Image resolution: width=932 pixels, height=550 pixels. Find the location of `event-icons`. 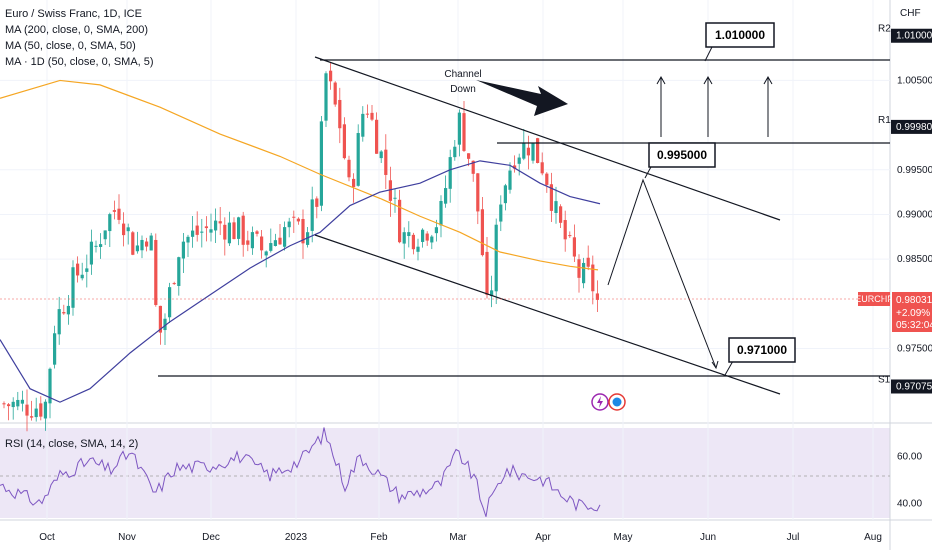

event-icons is located at coordinates (608, 402).